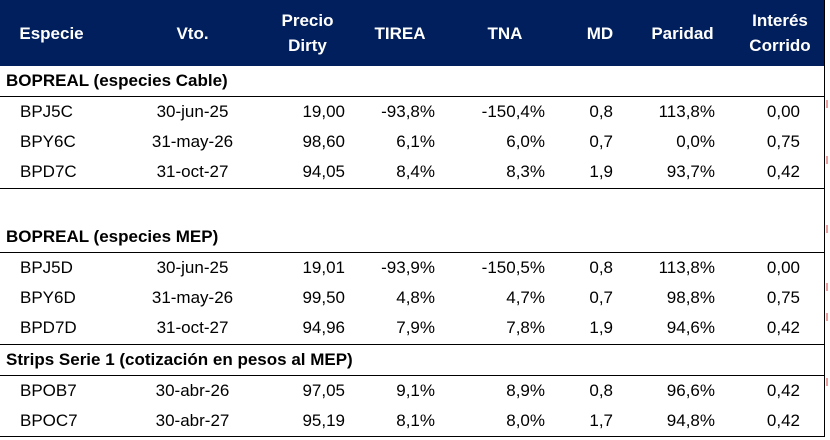 The image size is (830, 440). What do you see at coordinates (48, 141) in the screenshot?
I see `cell-especie: BPY6C` at bounding box center [48, 141].